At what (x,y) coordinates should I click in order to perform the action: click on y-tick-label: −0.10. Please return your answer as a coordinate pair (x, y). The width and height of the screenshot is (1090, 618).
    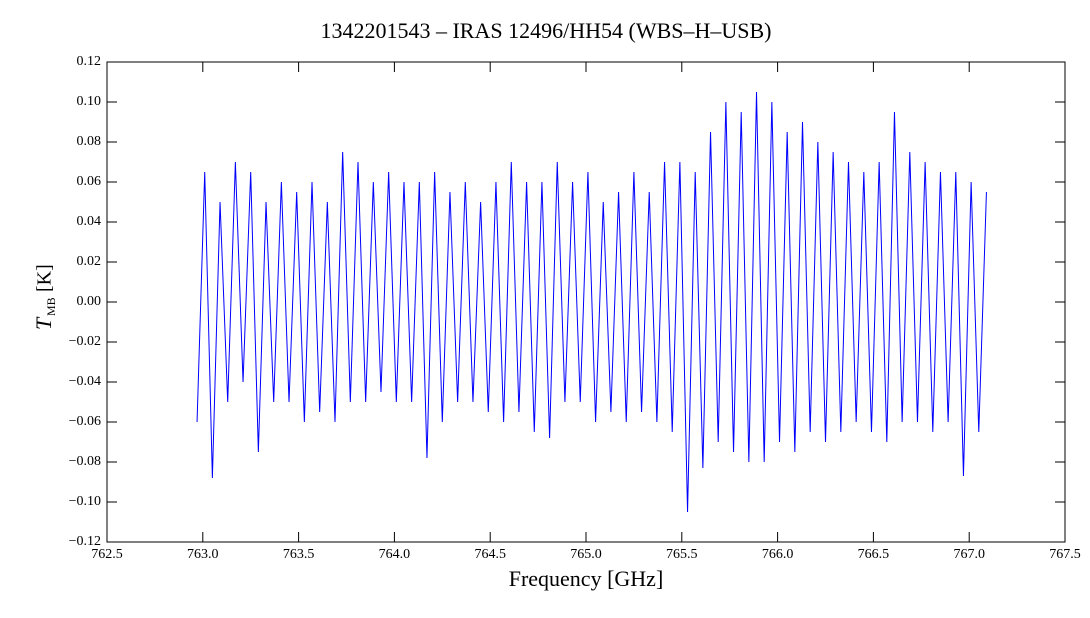
    Looking at the image, I should click on (85, 501).